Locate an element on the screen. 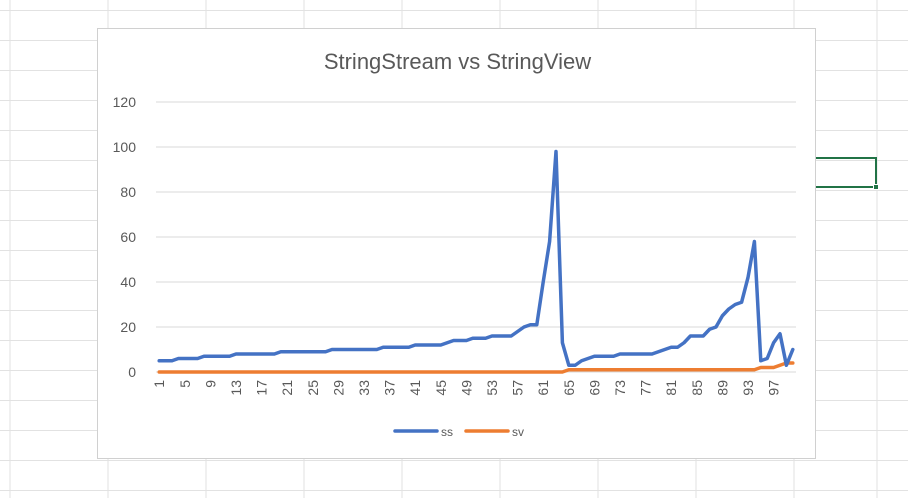 Image resolution: width=908 pixels, height=498 pixels. y-tick-label: 20 is located at coordinates (128, 327).